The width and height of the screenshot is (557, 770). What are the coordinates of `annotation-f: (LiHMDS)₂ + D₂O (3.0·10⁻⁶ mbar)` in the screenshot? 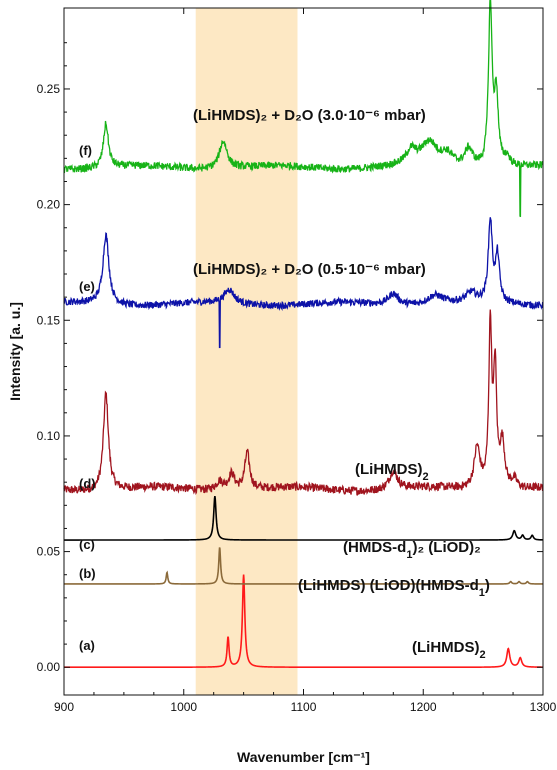 It's located at (309, 115).